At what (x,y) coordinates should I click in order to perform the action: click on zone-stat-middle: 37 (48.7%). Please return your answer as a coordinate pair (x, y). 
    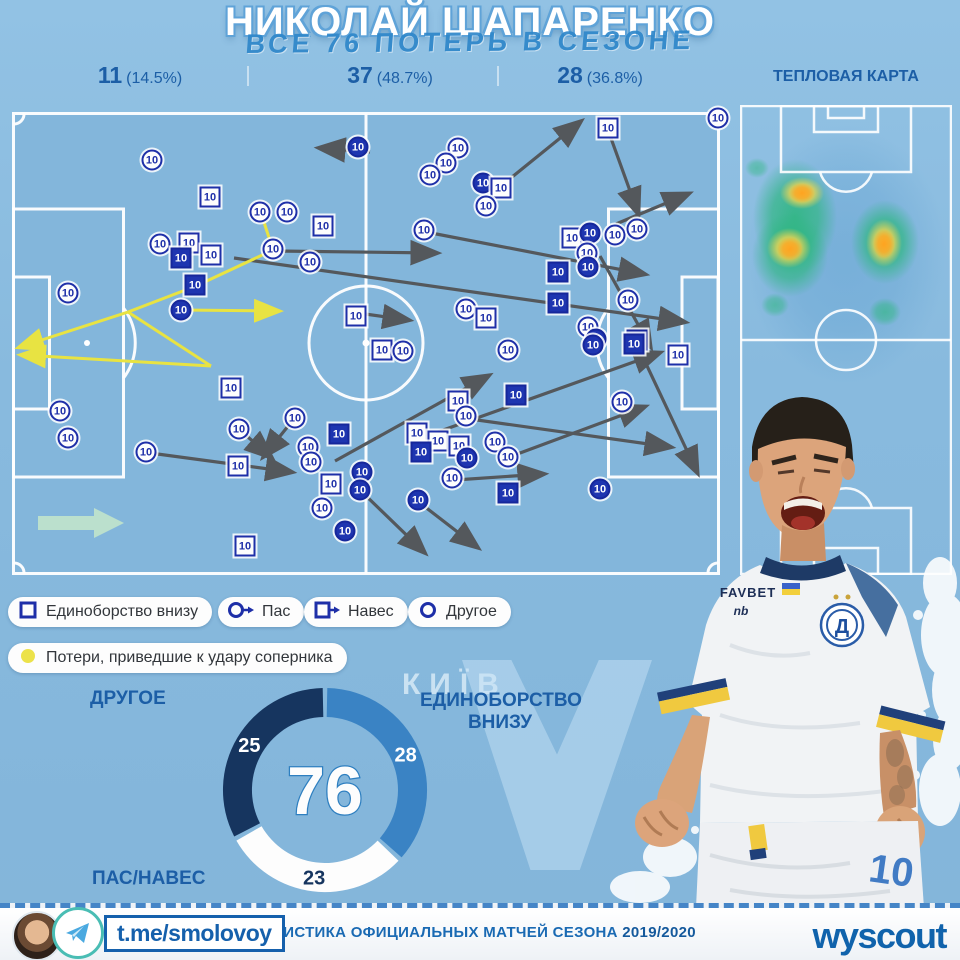
    Looking at the image, I should click on (390, 75).